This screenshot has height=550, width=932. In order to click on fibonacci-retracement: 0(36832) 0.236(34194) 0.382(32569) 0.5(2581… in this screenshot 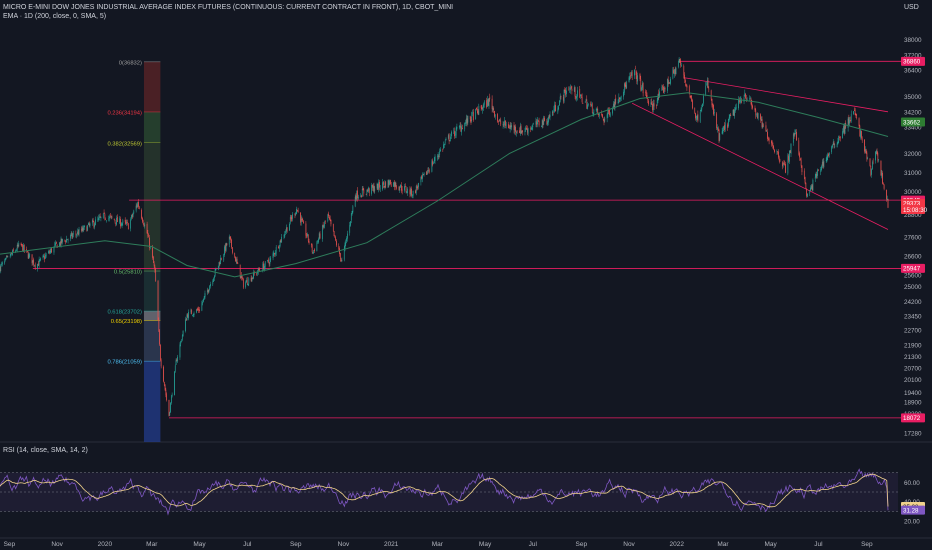, I will do `click(134, 251)`.